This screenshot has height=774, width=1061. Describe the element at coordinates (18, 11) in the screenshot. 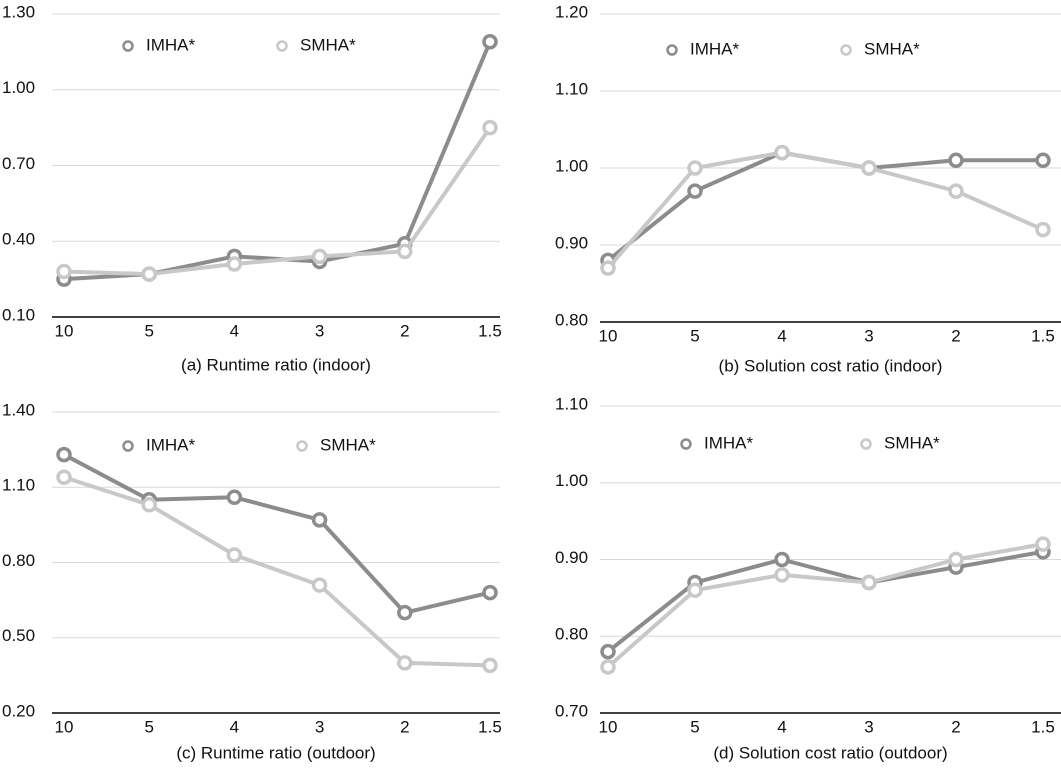

I see `y-tick-label: 1.30` at that location.